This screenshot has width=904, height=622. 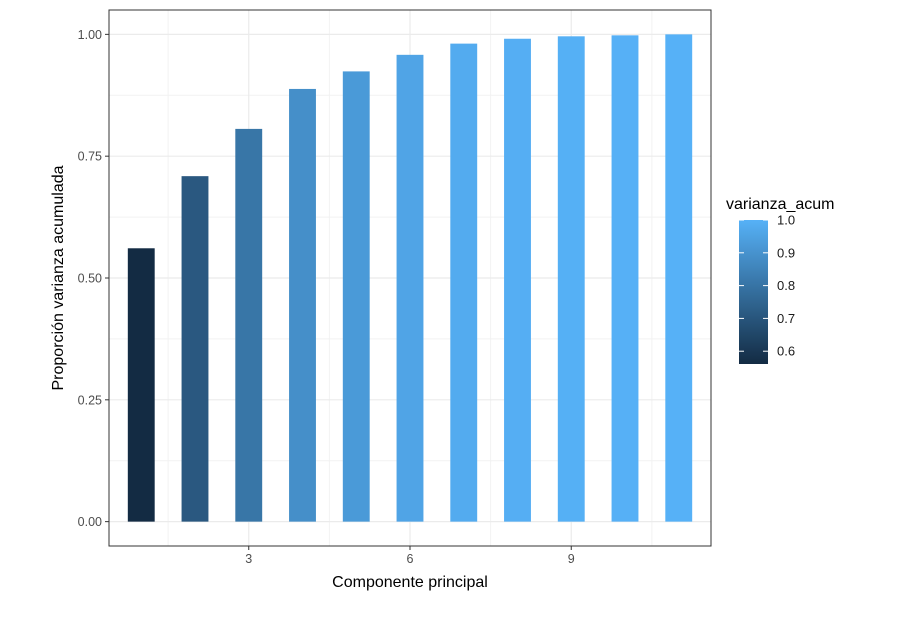 What do you see at coordinates (248, 559) in the screenshot?
I see `x-tick-label: 3` at bounding box center [248, 559].